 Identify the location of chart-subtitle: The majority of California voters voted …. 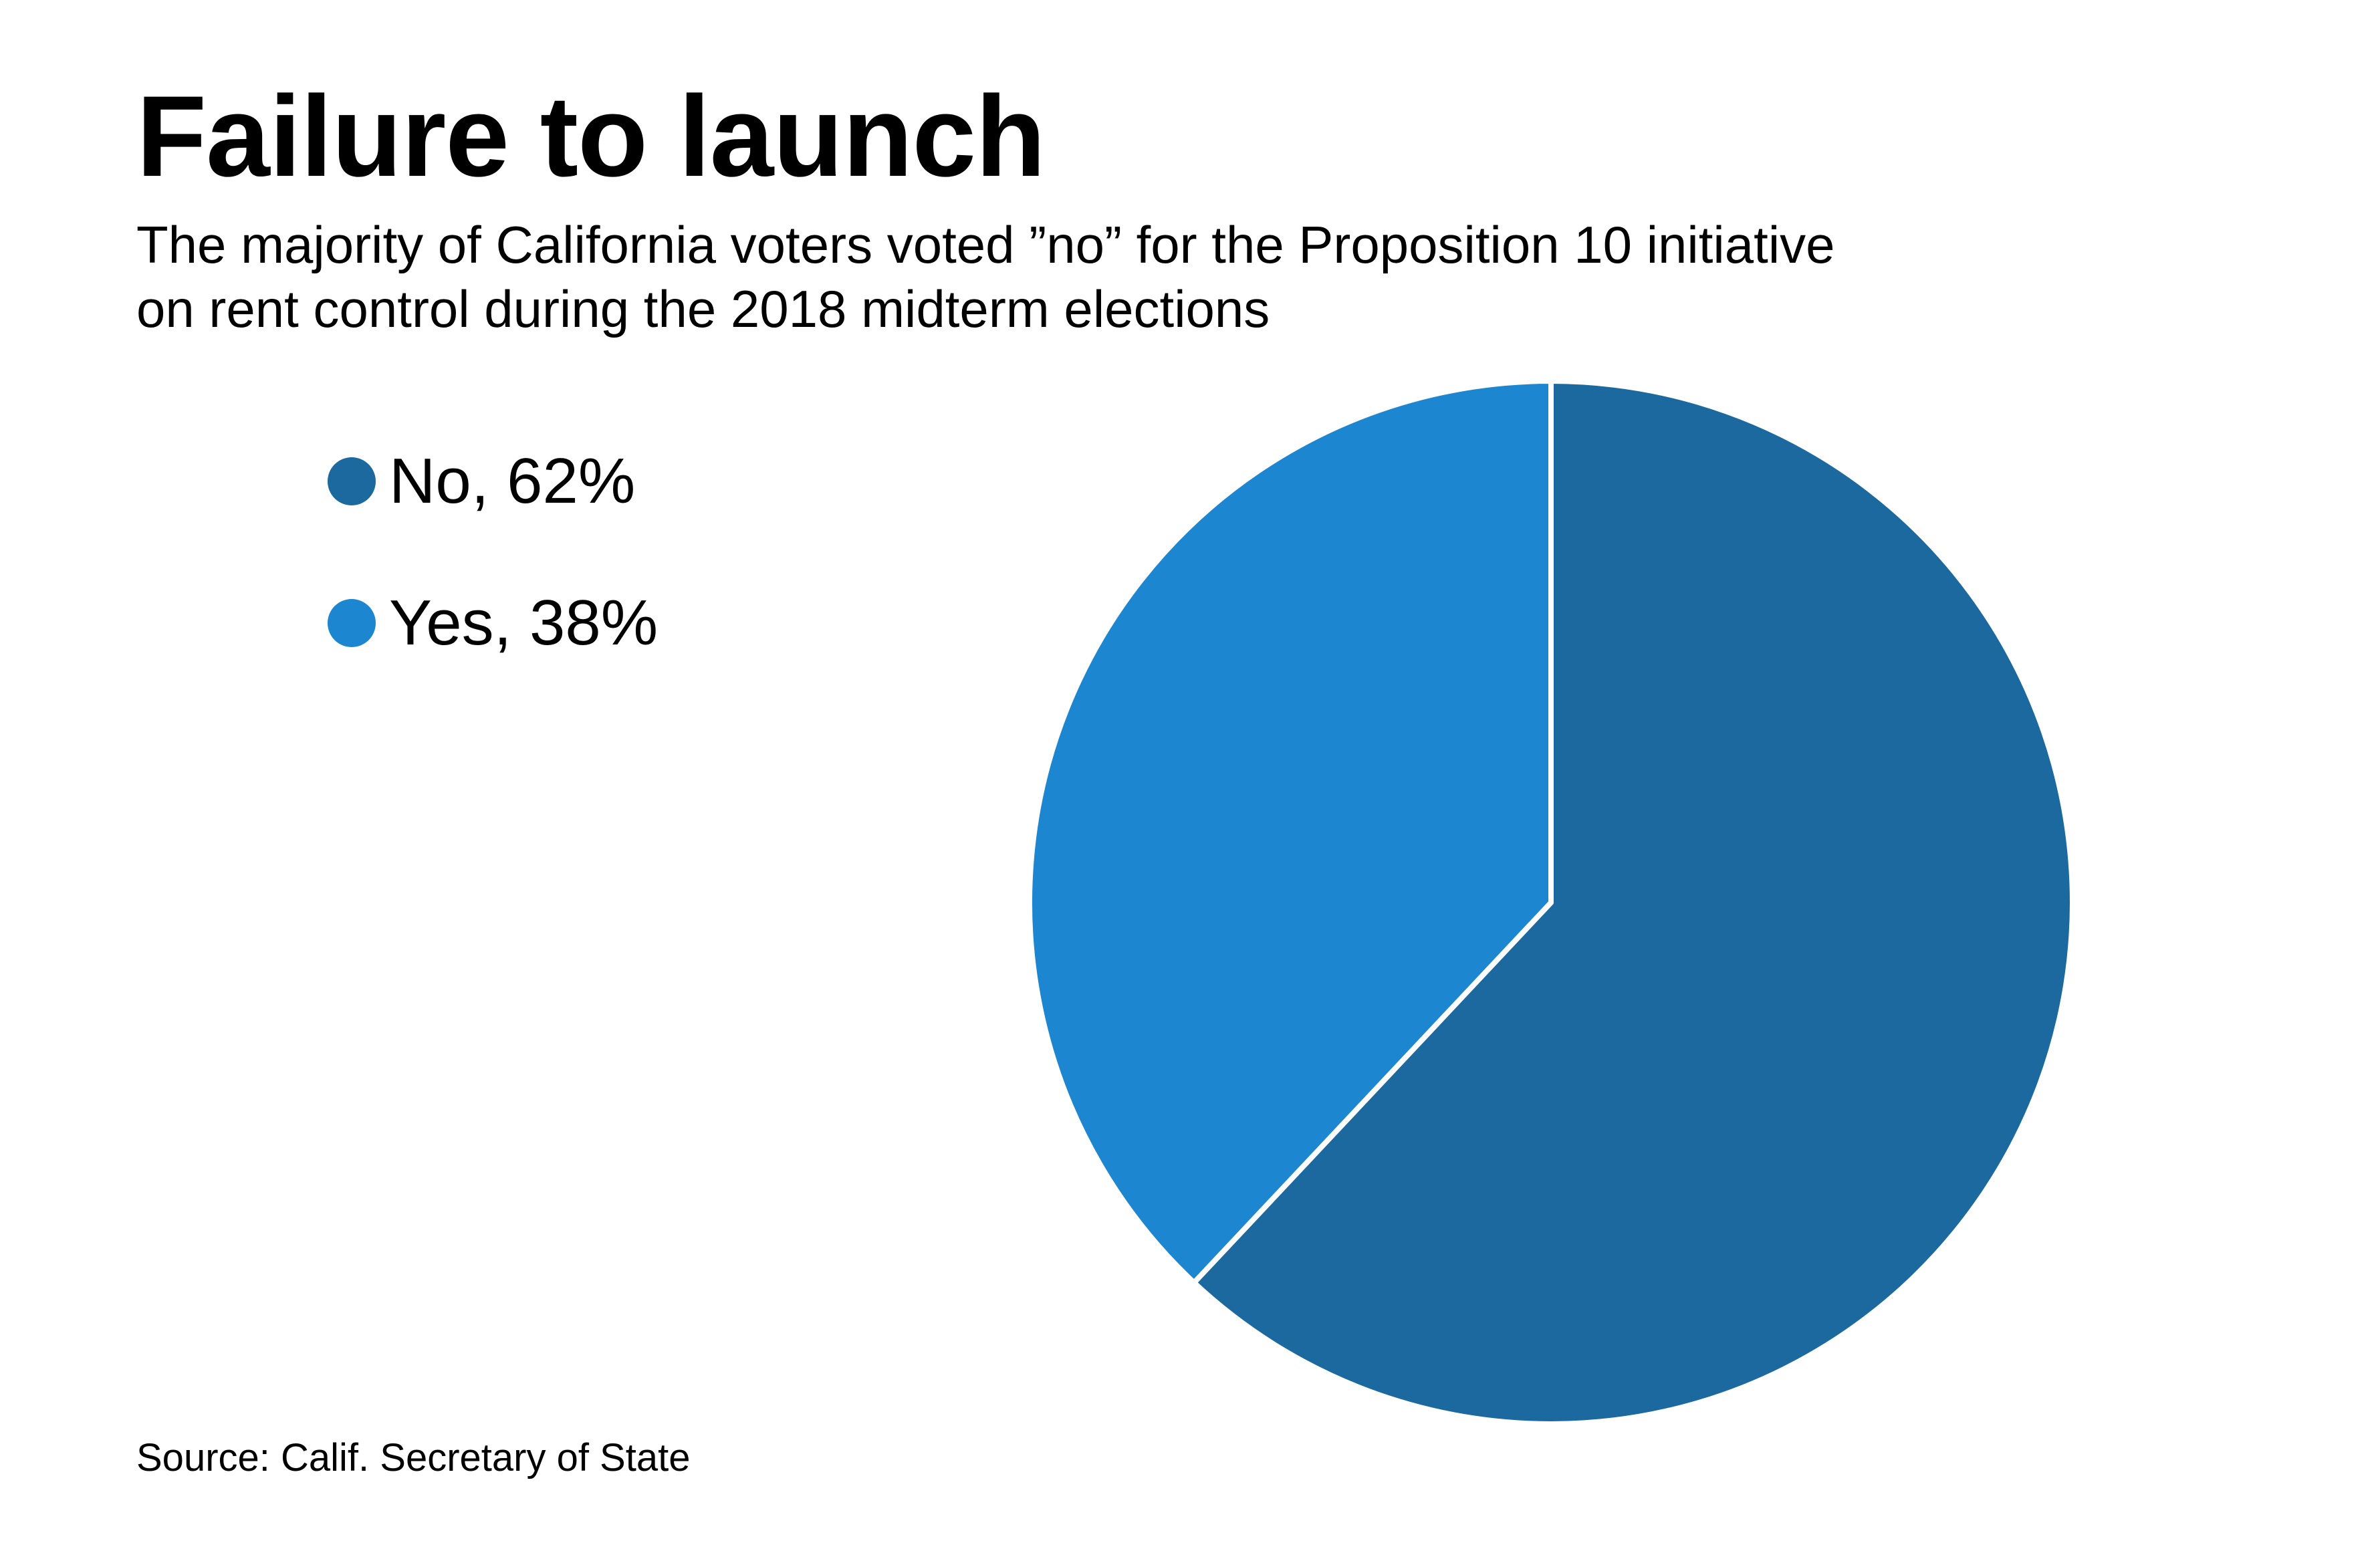
(1172, 277).